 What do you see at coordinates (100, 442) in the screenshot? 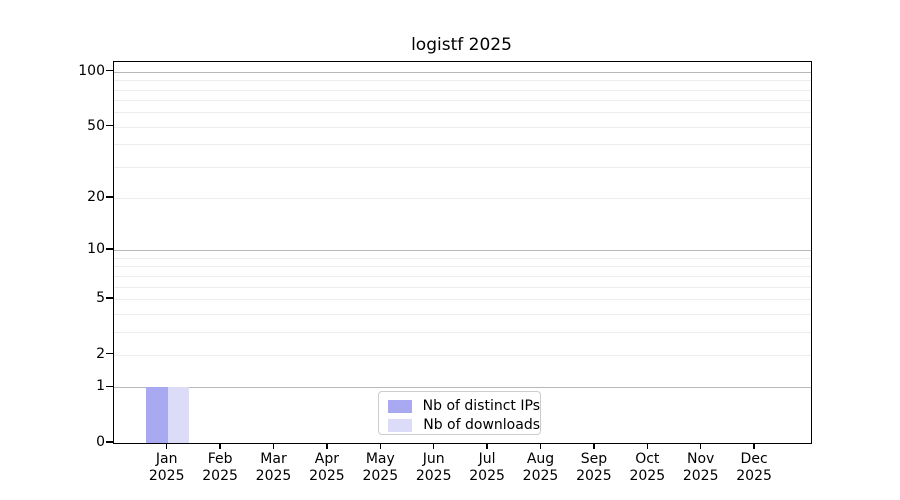
I see `y-tick-label: 0` at bounding box center [100, 442].